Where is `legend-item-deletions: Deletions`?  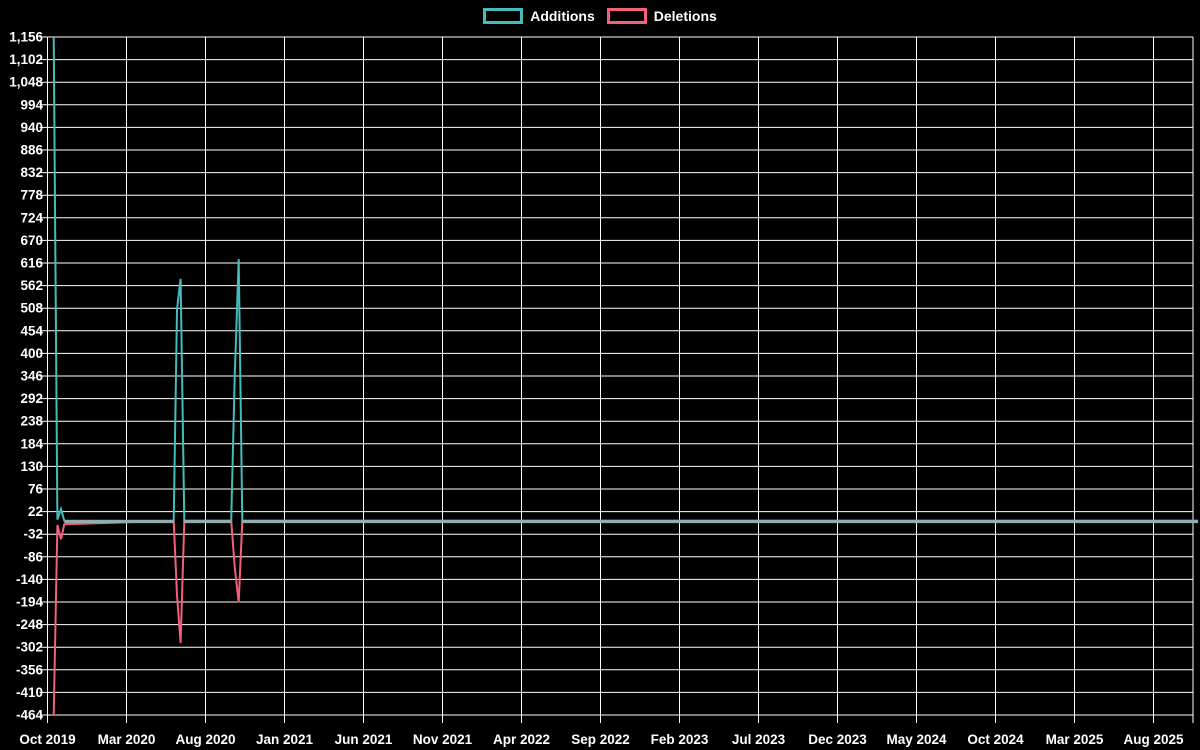 legend-item-deletions: Deletions is located at coordinates (661, 16).